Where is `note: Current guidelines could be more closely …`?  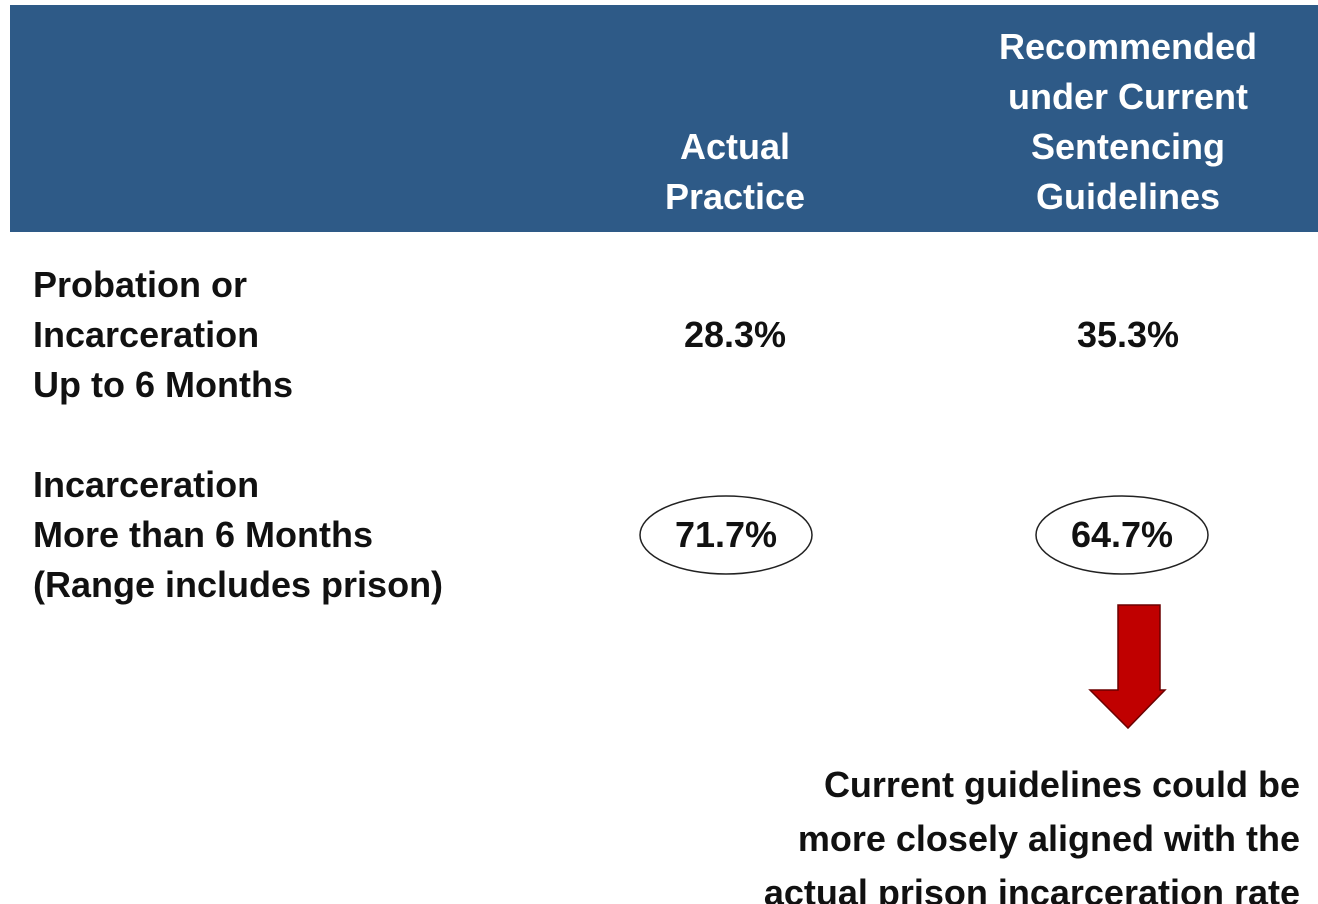 note: Current guidelines could be more closely … is located at coordinates (1032, 831).